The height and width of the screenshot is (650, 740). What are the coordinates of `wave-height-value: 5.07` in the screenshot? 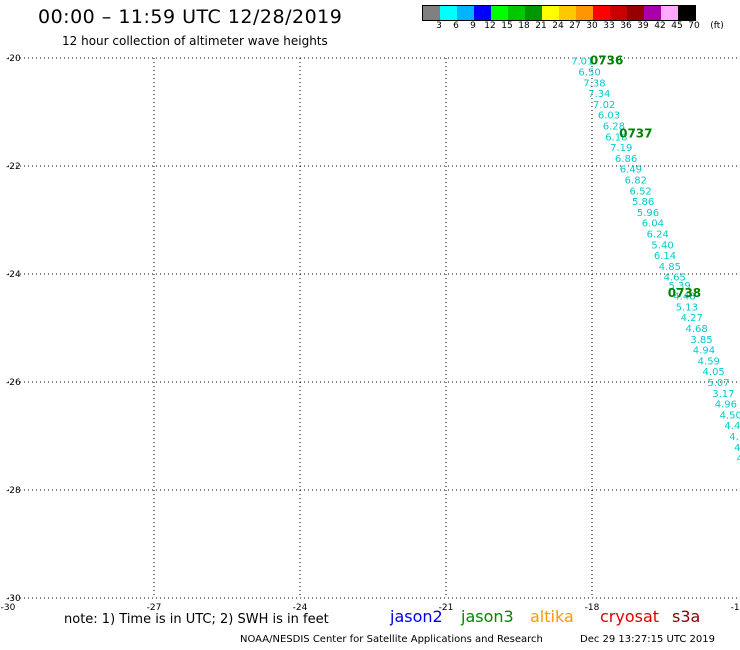 It's located at (718, 383).